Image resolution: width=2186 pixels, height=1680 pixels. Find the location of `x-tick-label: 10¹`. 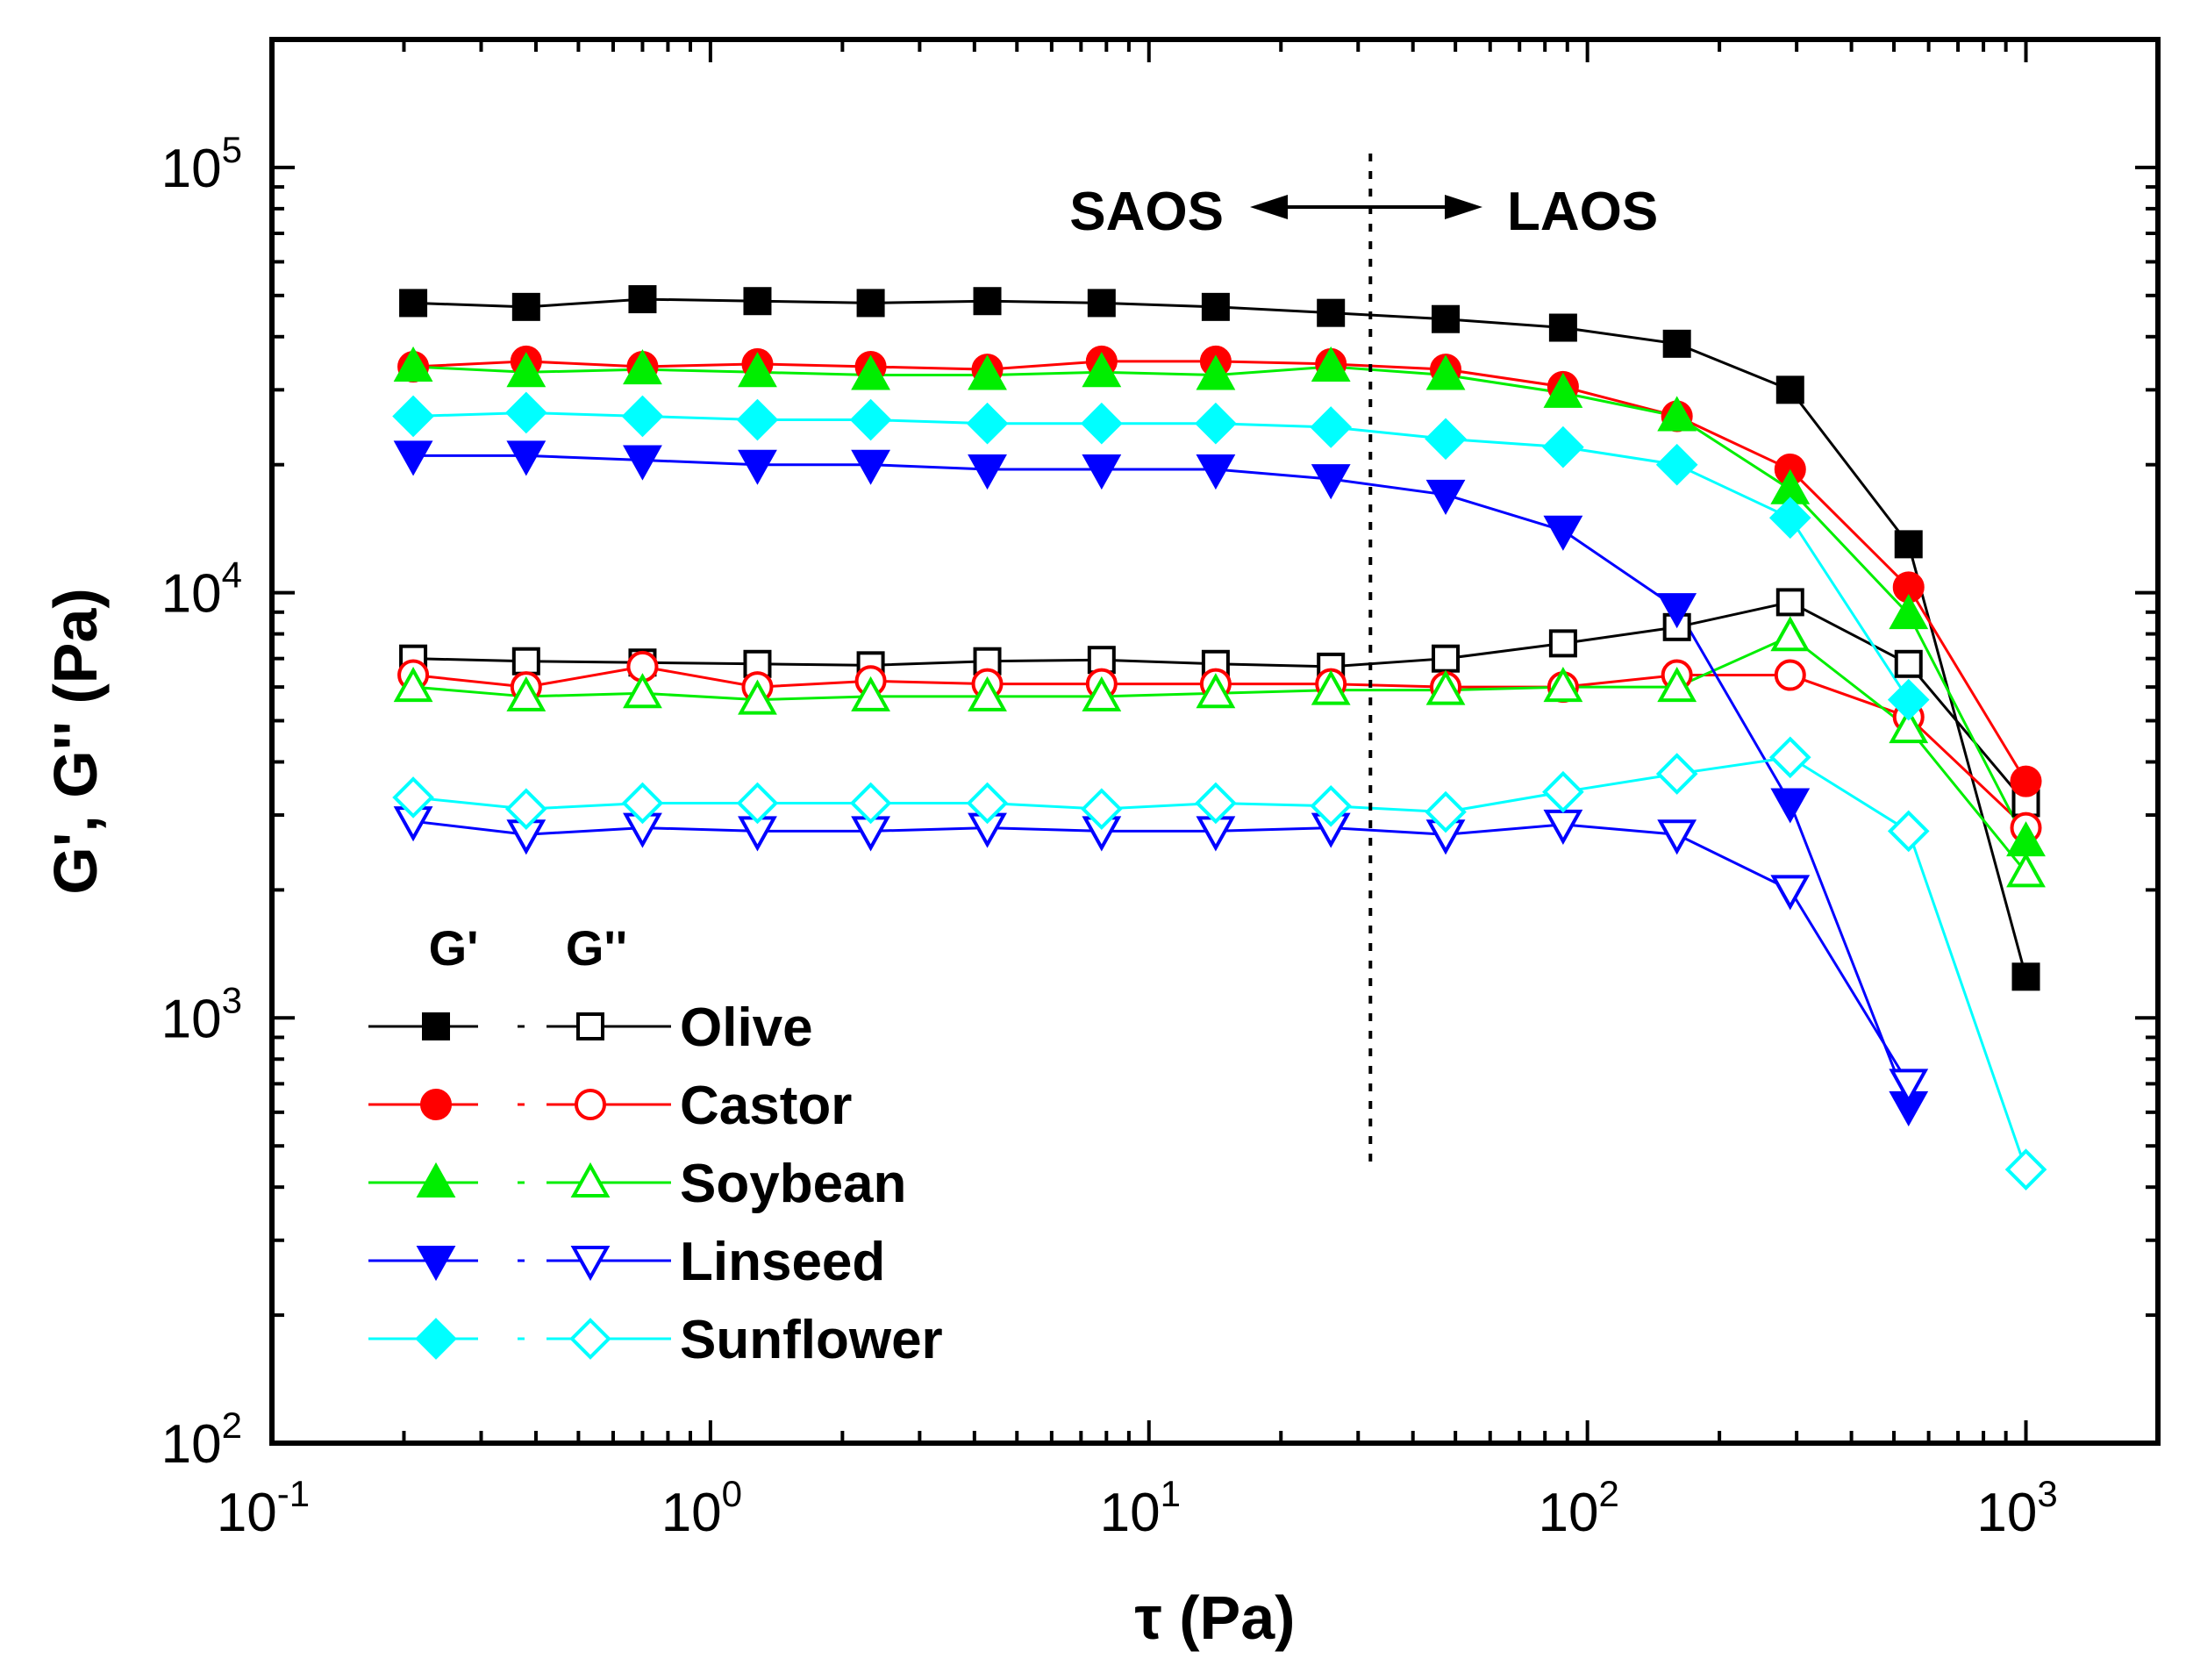

x-tick-label: 10¹ is located at coordinates (1140, 1508).